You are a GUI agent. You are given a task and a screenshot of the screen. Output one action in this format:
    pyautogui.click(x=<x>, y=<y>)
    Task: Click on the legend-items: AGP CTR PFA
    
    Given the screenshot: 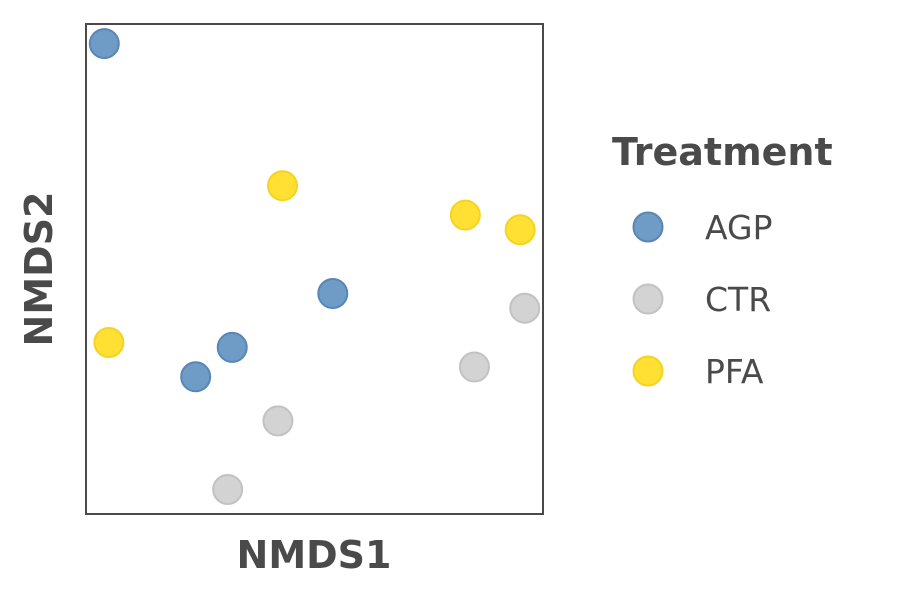 What is the action you would take?
    pyautogui.click(x=702, y=299)
    